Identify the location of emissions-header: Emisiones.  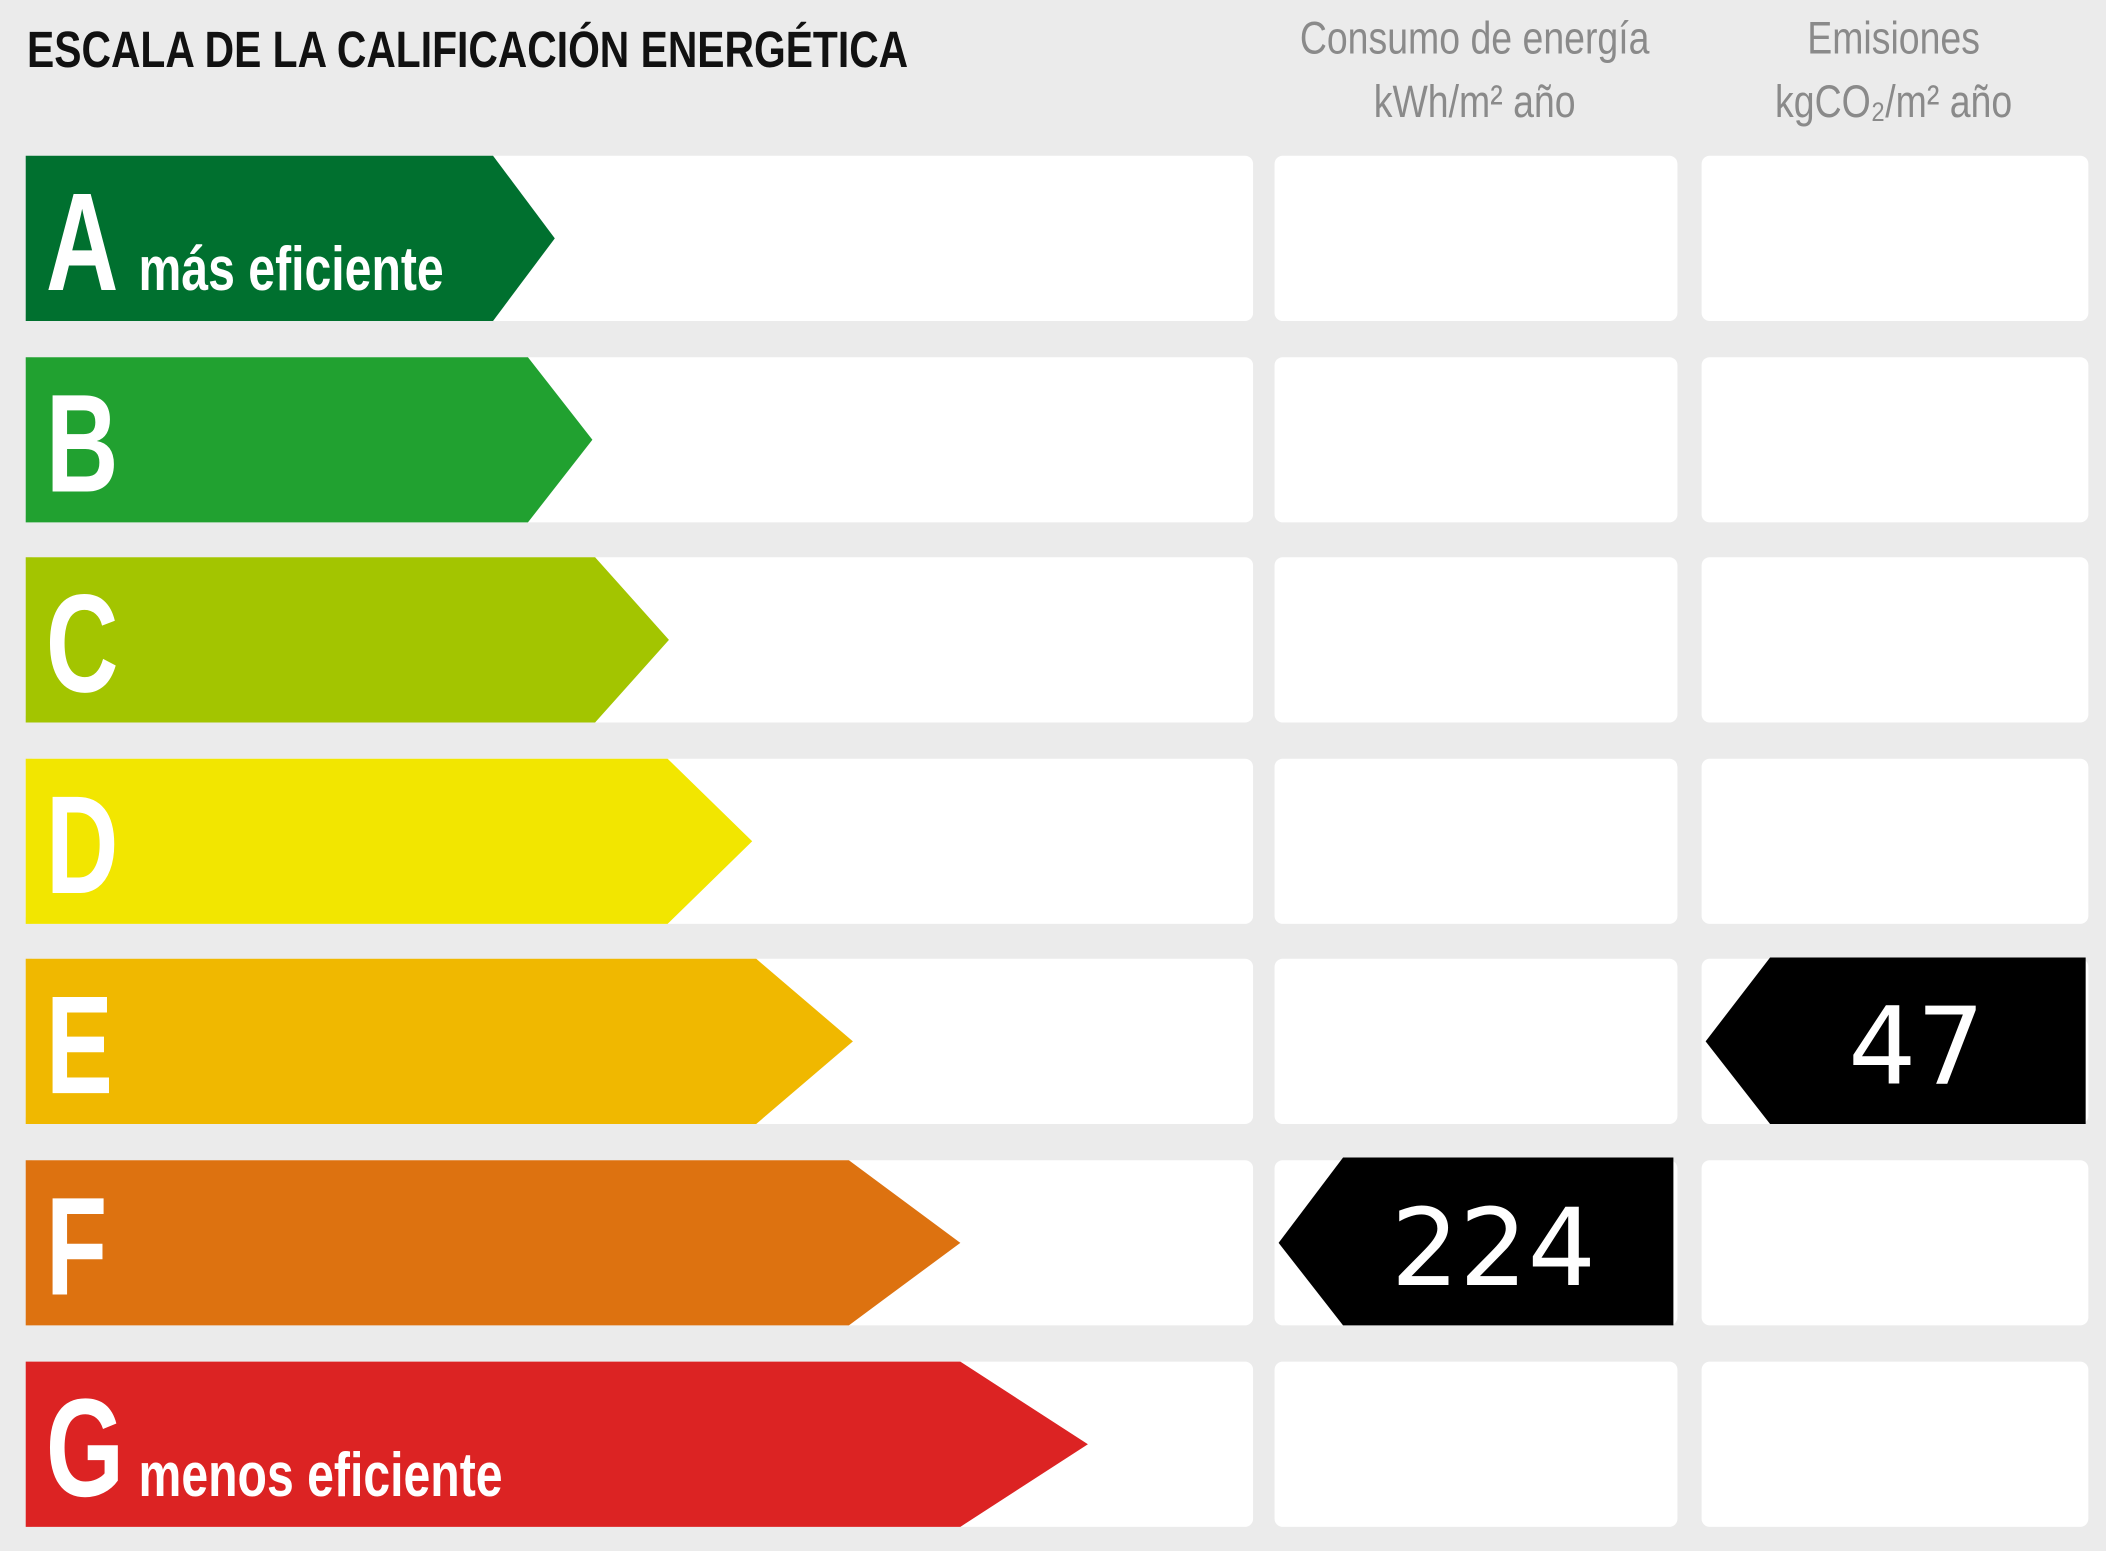
(1893, 37).